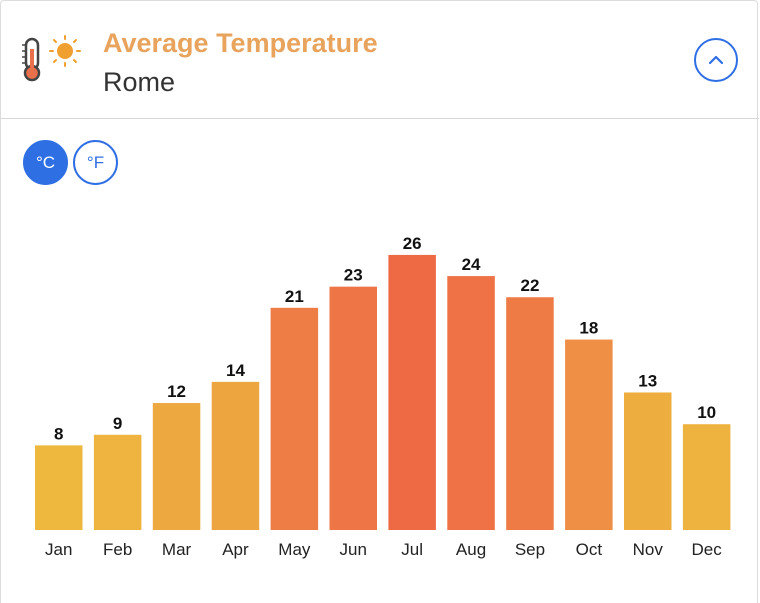  Describe the element at coordinates (412, 392) in the screenshot. I see `bar-jul` at that location.